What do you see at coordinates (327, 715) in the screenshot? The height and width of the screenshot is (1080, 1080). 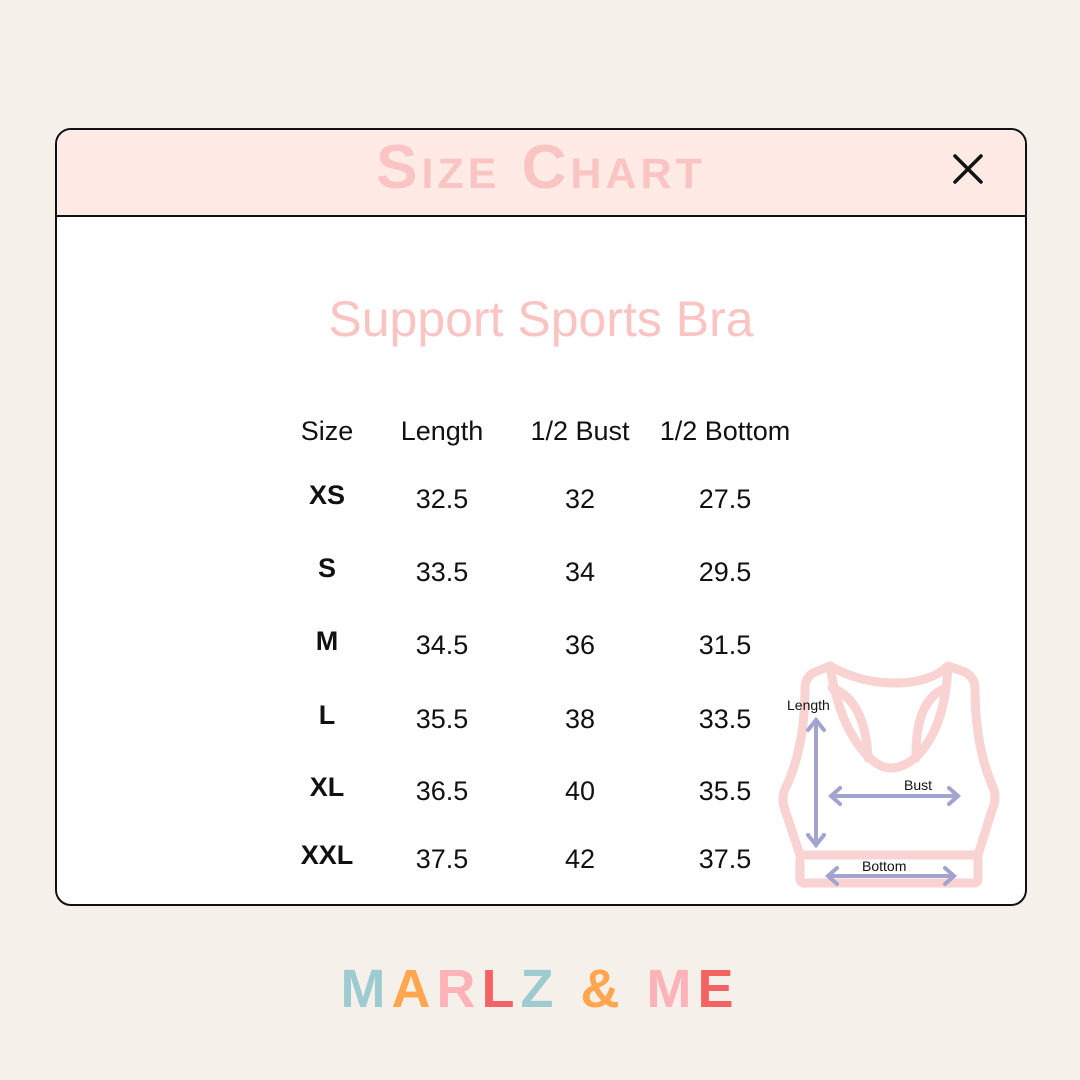 I see `size-label: L` at bounding box center [327, 715].